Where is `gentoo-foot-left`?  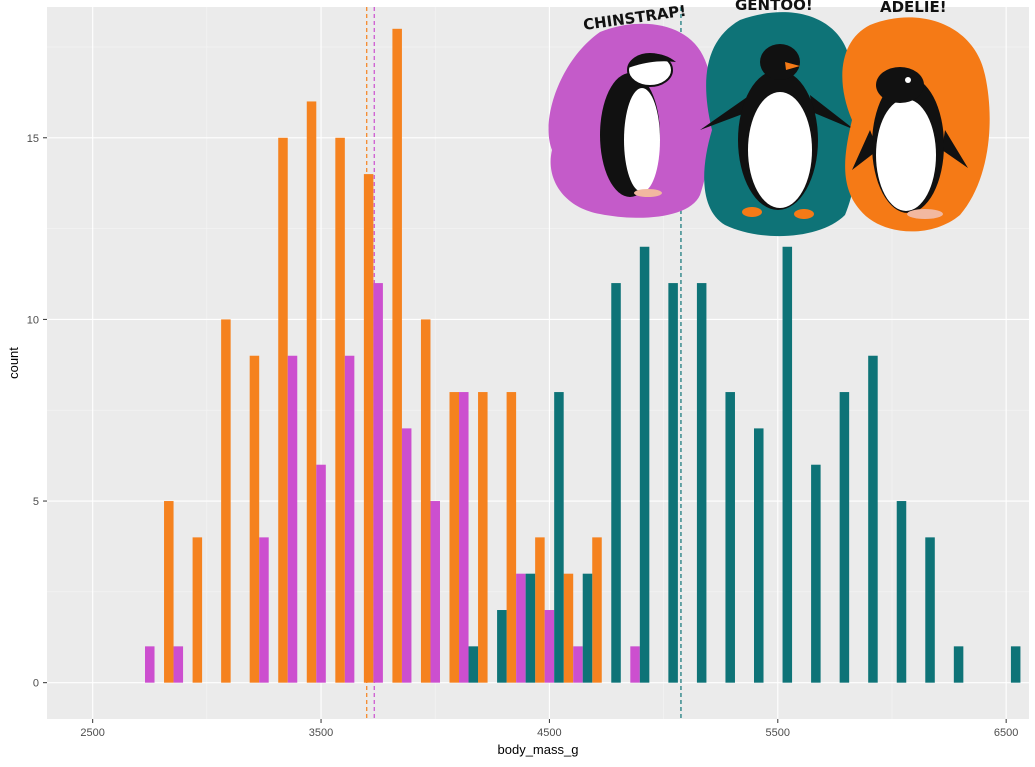 gentoo-foot-left is located at coordinates (752, 212).